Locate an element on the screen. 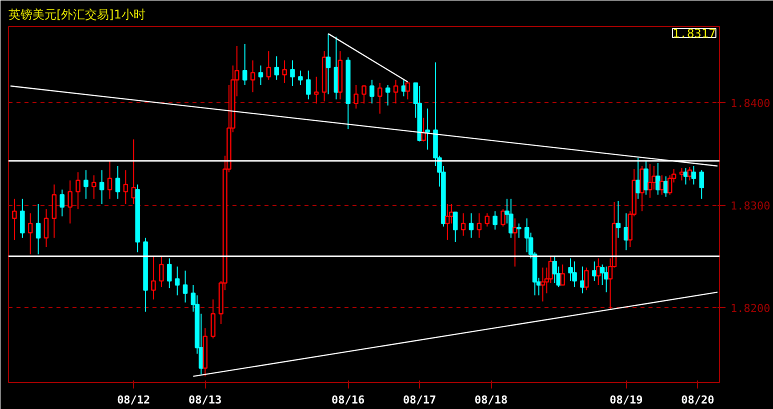 The height and width of the screenshot is (409, 773). y-tick-label: 1.8200 is located at coordinates (750, 309).